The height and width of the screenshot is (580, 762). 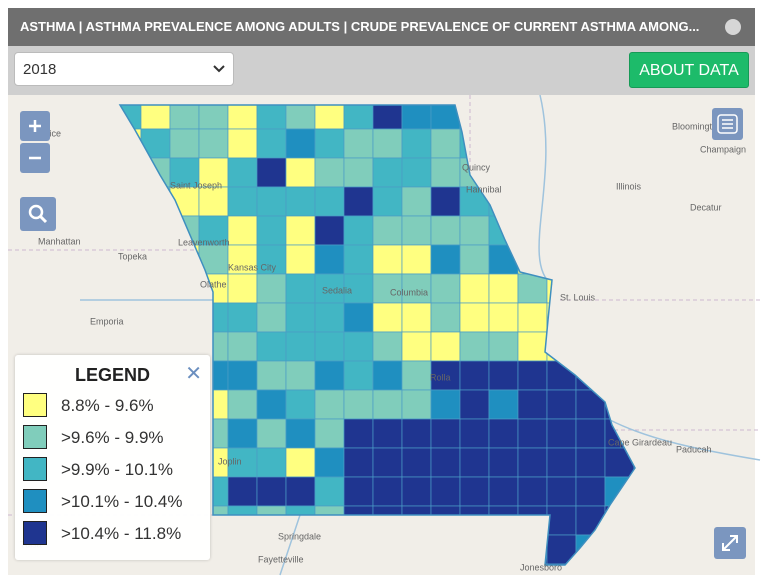 What do you see at coordinates (541, 567) in the screenshot?
I see `map-label: Jonesboro` at bounding box center [541, 567].